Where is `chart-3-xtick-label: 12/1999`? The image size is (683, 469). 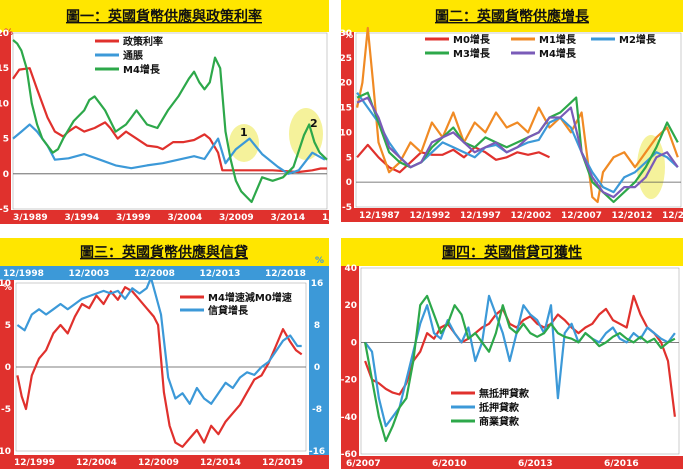 chart-3-xtick-label: 12/1999 is located at coordinates (34, 463).